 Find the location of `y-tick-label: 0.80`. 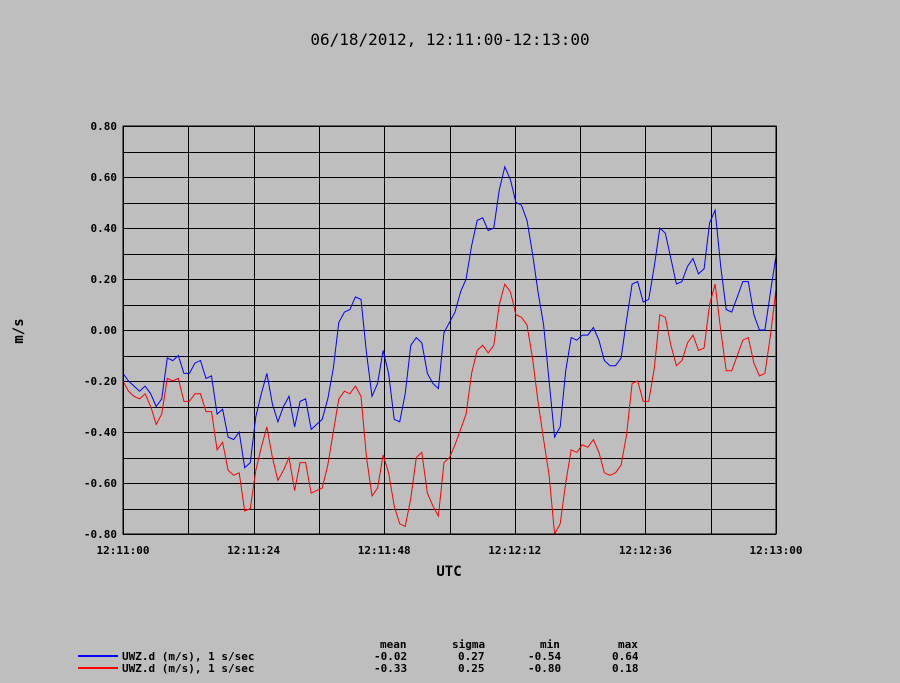

y-tick-label: 0.80 is located at coordinates (104, 126).